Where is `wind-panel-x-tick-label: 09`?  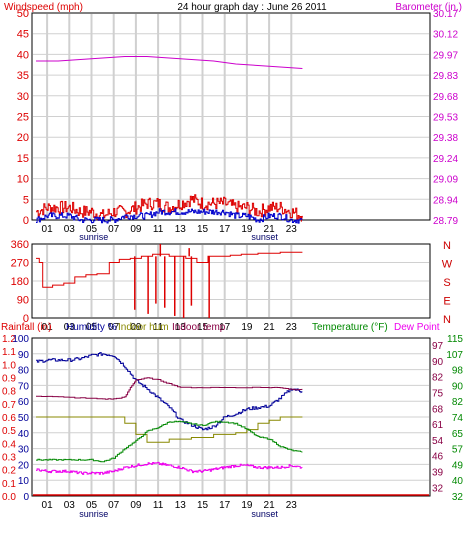 wind-panel-x-tick-label: 09 is located at coordinates (136, 229).